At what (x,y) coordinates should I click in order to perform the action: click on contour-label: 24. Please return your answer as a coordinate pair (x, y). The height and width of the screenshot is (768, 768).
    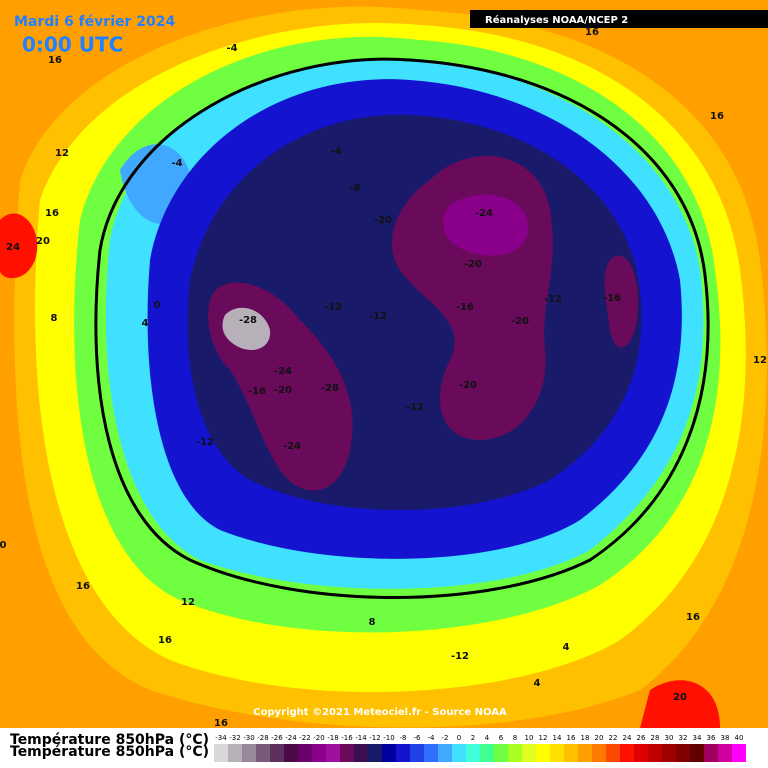
    Looking at the image, I should click on (13, 247).